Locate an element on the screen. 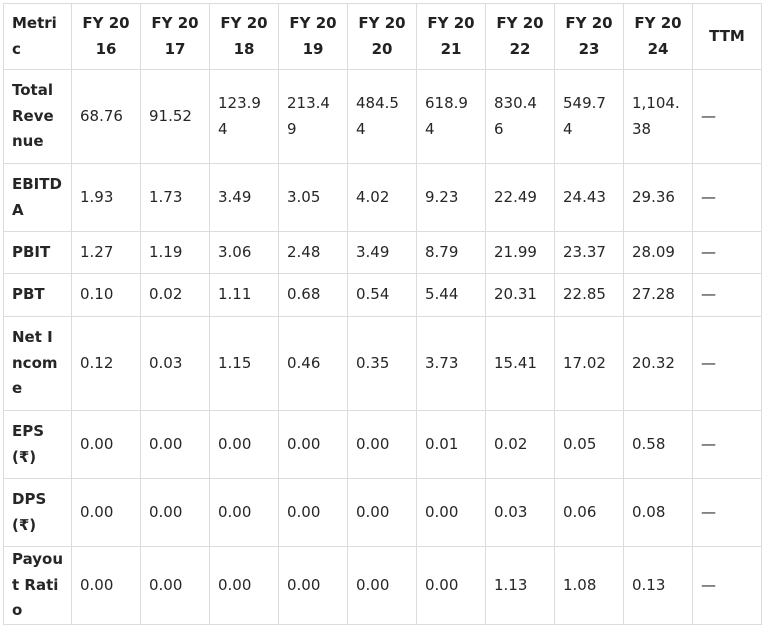 This screenshot has width=766, height=625. metric-label: EPS (₹) is located at coordinates (37, 444).